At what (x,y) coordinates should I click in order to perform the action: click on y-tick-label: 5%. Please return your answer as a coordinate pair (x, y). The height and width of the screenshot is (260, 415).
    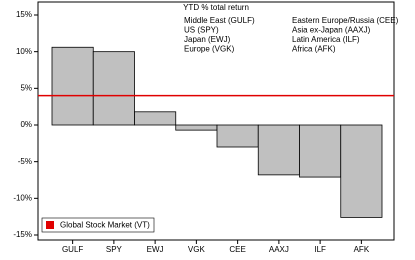
    Looking at the image, I should click on (26, 87).